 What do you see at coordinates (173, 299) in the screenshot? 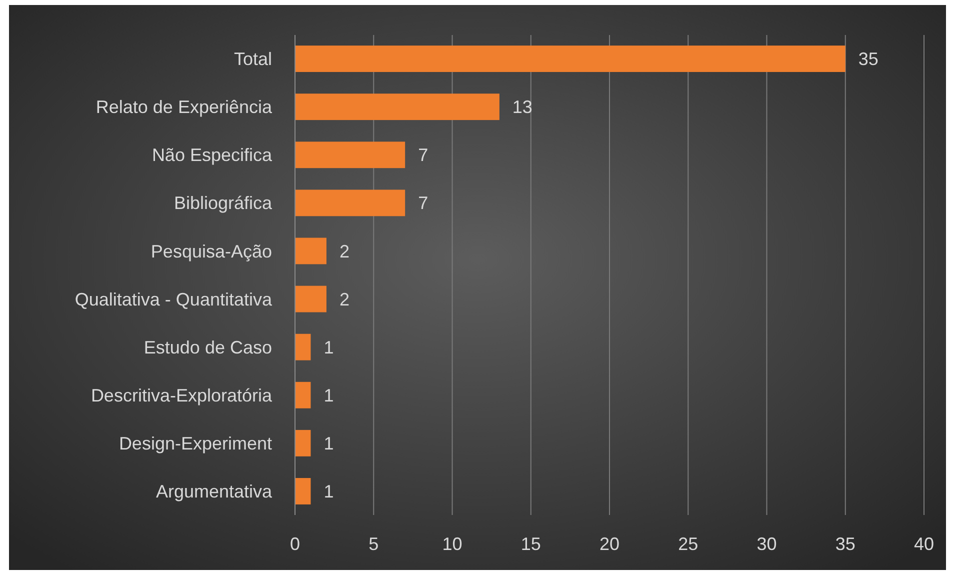
I see `y-tick-label: Qualitativa - Quantitativa` at bounding box center [173, 299].